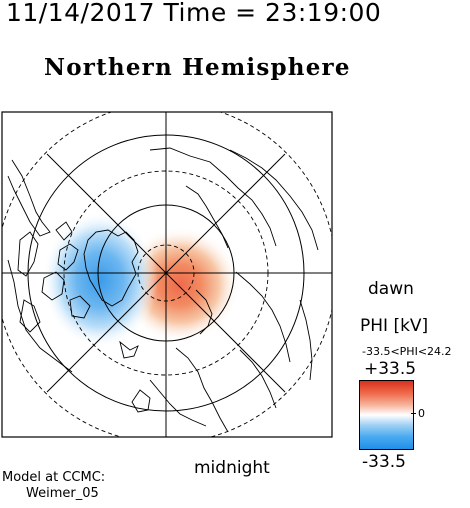 Image resolution: width=470 pixels, height=508 pixels. I want to click on credit-line-1: Model at CCMC:, so click(54, 477).